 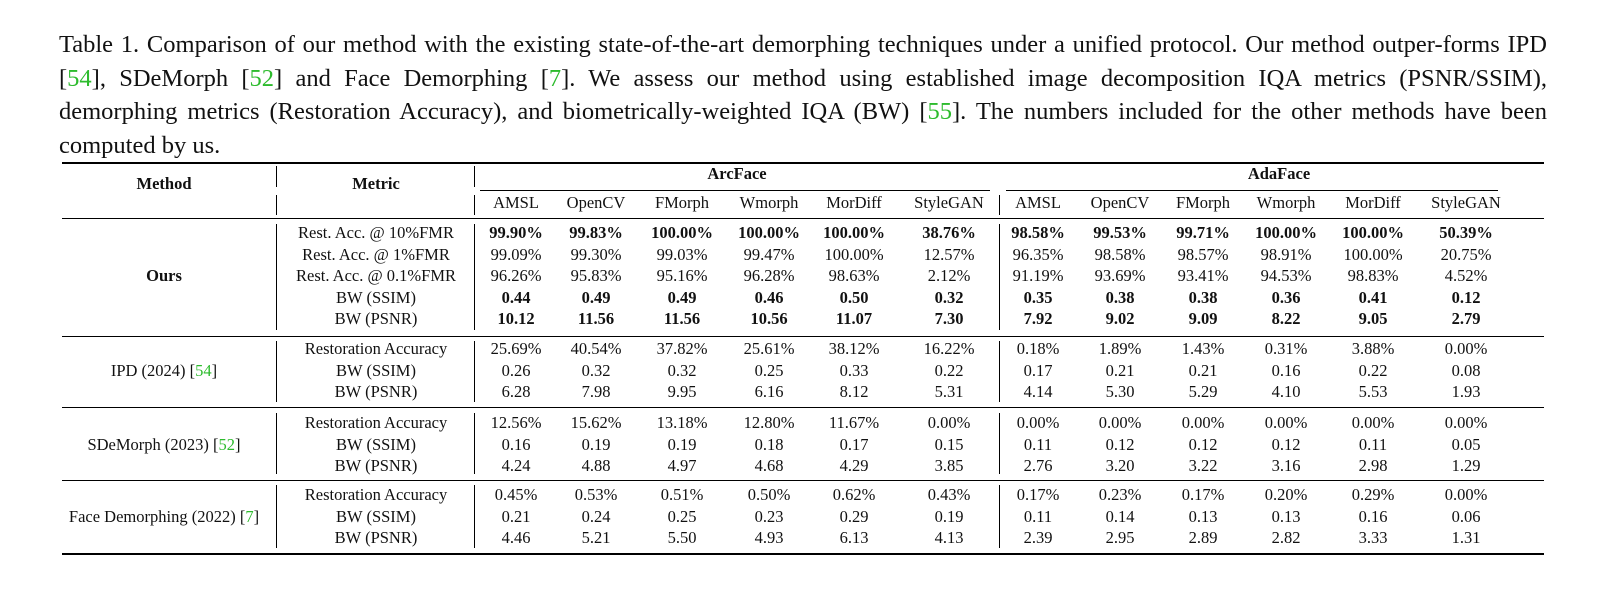 What do you see at coordinates (1203, 516) in the screenshot?
I see `table-cell: 0.13` at bounding box center [1203, 516].